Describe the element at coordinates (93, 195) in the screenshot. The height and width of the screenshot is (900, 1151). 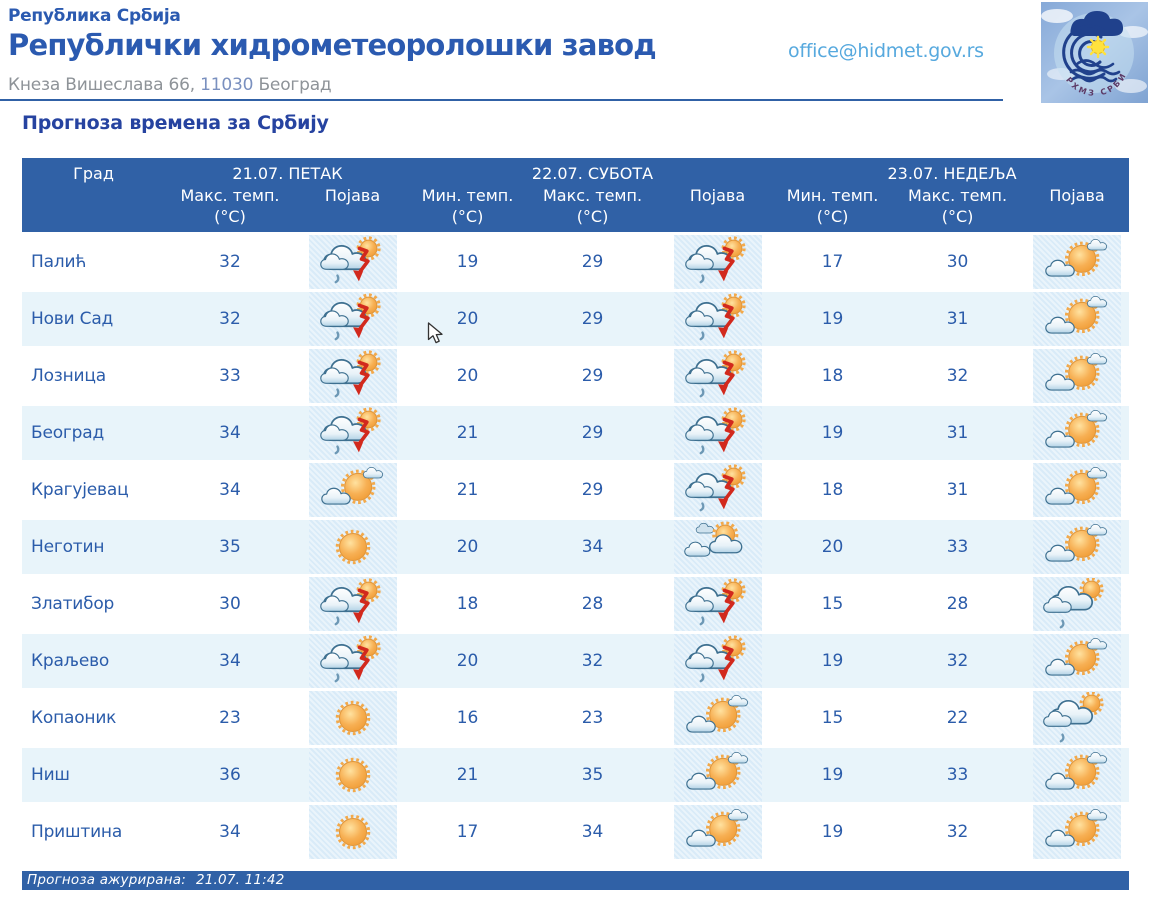
I see `col-header-city: Град` at that location.